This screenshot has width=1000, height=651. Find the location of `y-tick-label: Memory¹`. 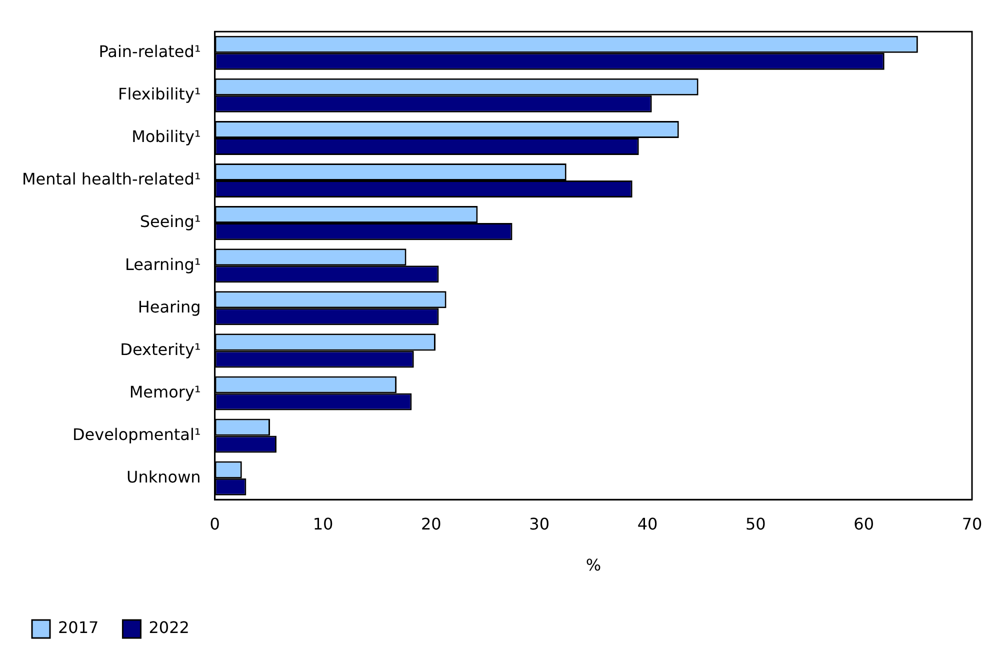

y-tick-label: Memory¹ is located at coordinates (165, 392).